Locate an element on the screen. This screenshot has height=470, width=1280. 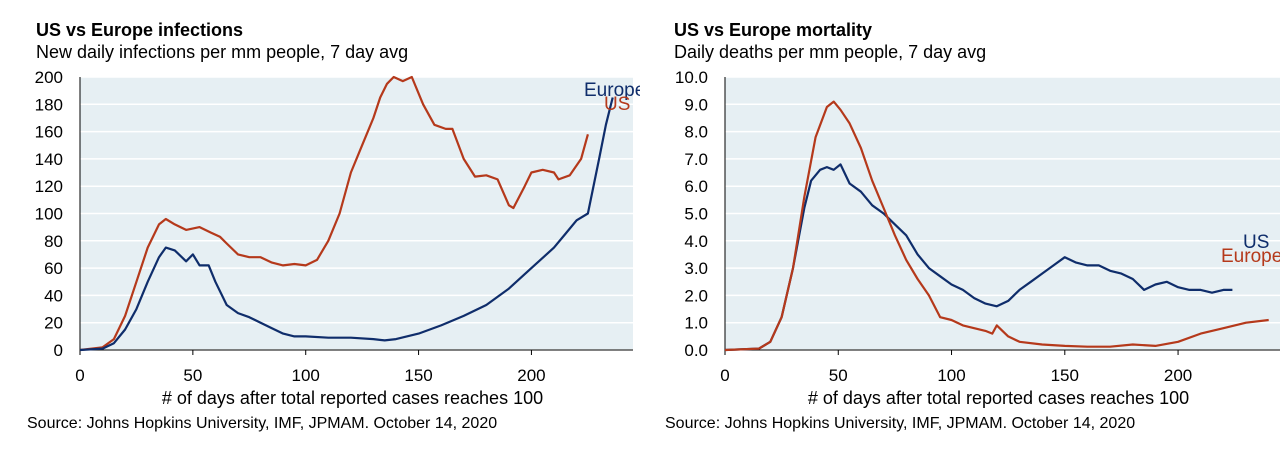
y-tick-label: 0 is located at coordinates (58, 350).